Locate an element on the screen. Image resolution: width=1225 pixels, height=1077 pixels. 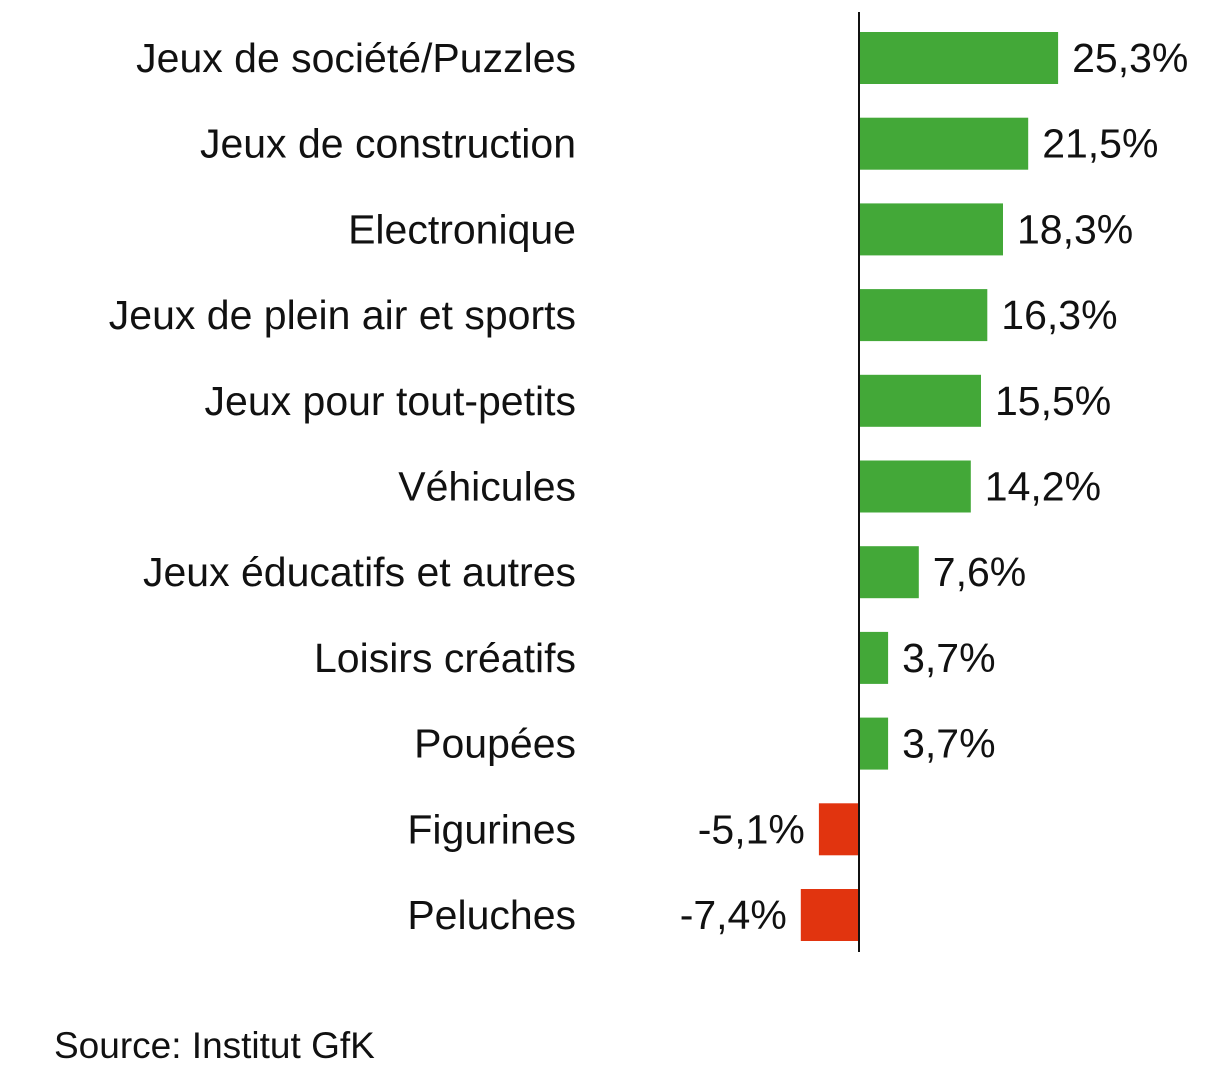
category-label: Jeux éducatifs et autres is located at coordinates (359, 572).